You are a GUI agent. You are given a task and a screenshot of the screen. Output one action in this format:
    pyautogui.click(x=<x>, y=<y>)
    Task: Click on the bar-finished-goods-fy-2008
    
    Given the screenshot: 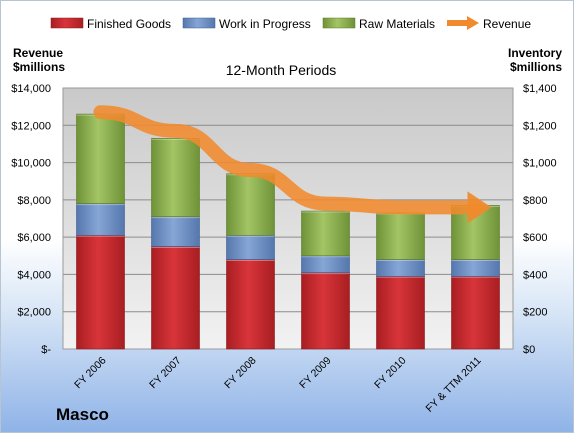 What is the action you would take?
    pyautogui.click(x=250, y=304)
    